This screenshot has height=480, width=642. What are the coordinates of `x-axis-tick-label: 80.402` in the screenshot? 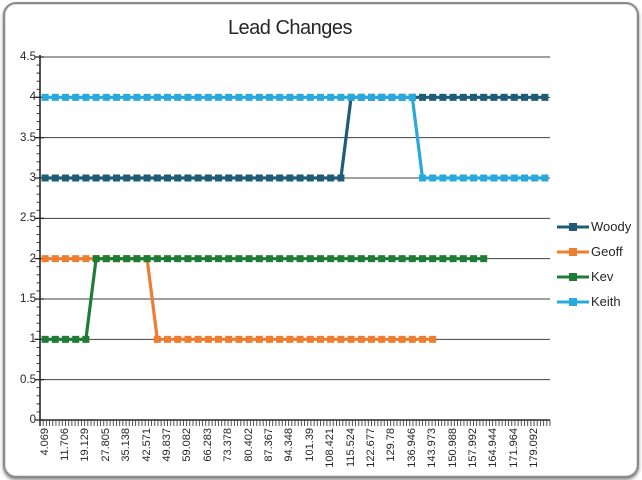 It's located at (248, 445).